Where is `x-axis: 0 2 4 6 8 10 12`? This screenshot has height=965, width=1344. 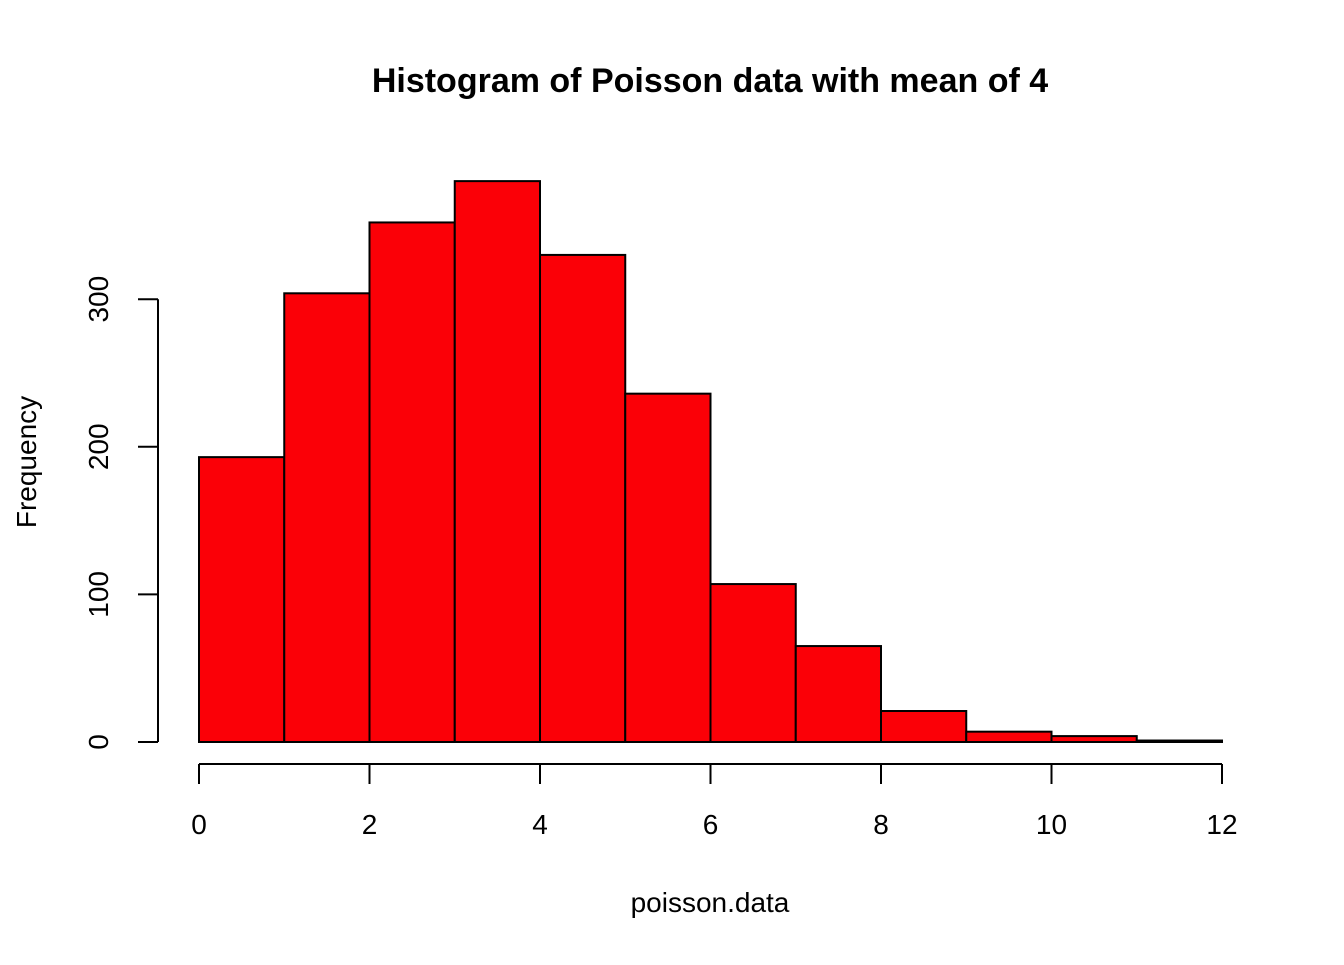 x-axis: 0 2 4 6 8 10 12 is located at coordinates (714, 801).